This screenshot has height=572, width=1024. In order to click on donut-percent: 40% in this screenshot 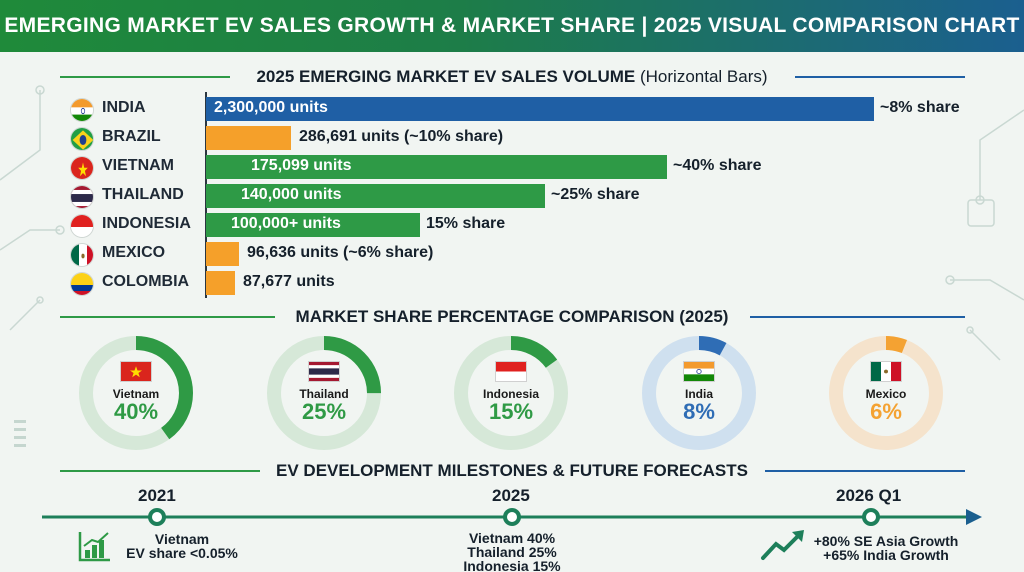, I will do `click(136, 411)`.